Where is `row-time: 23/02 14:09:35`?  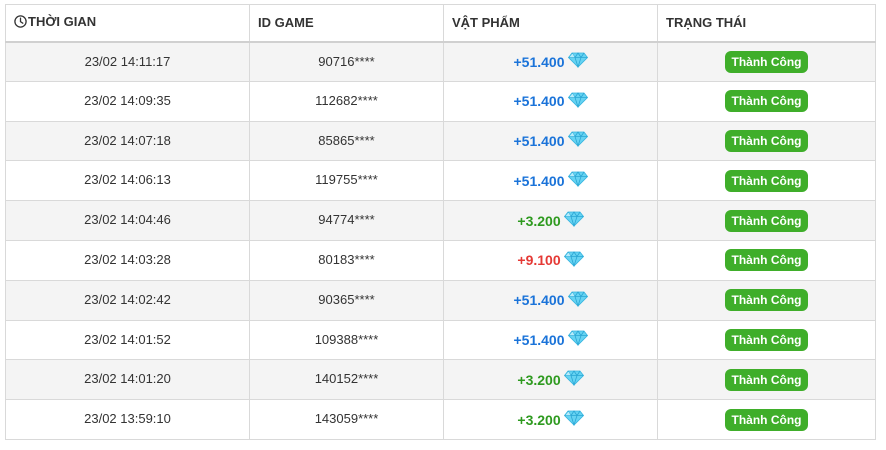
row-time: 23/02 14:09:35 is located at coordinates (127, 101).